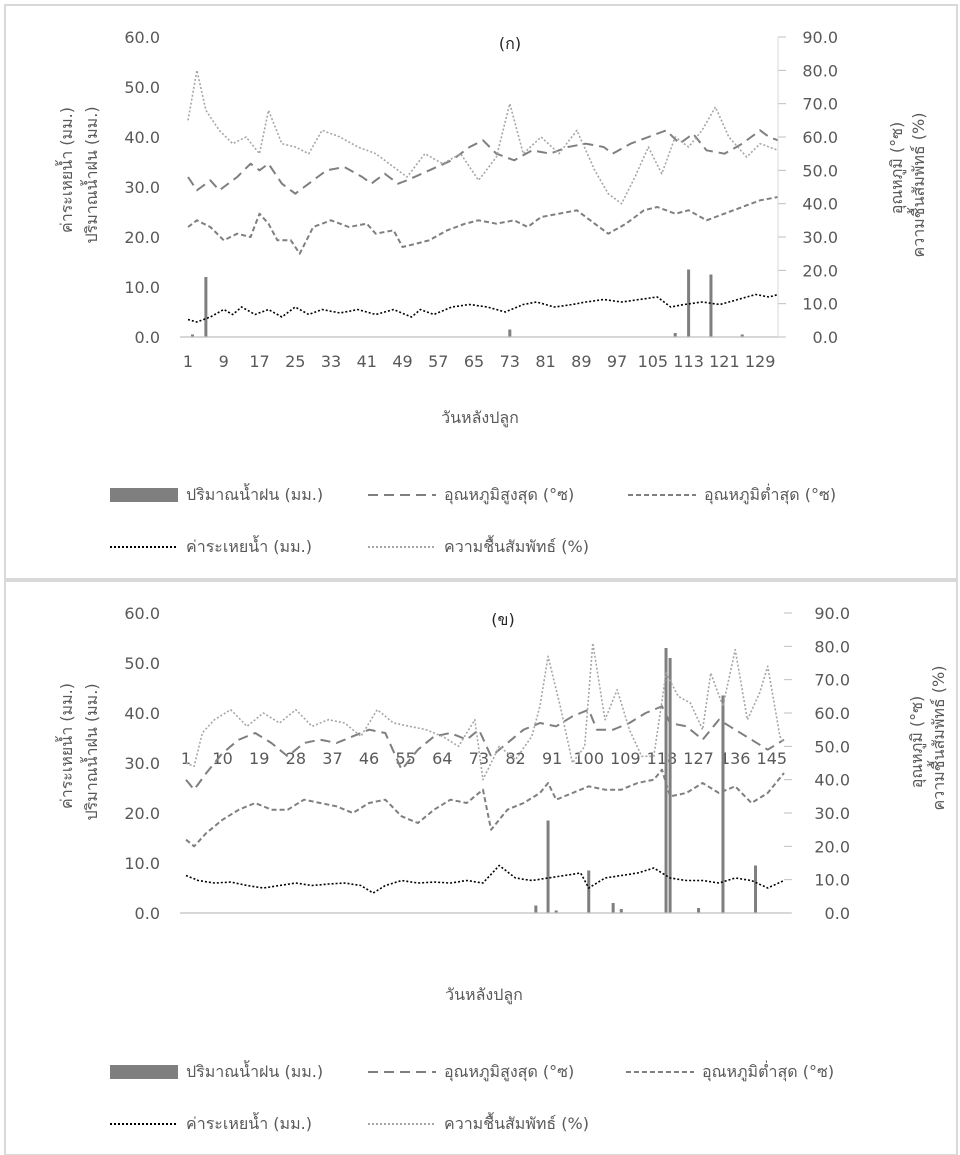 The height and width of the screenshot is (1155, 960). What do you see at coordinates (259, 361) in the screenshot?
I see `x-tick-label: 17` at bounding box center [259, 361].